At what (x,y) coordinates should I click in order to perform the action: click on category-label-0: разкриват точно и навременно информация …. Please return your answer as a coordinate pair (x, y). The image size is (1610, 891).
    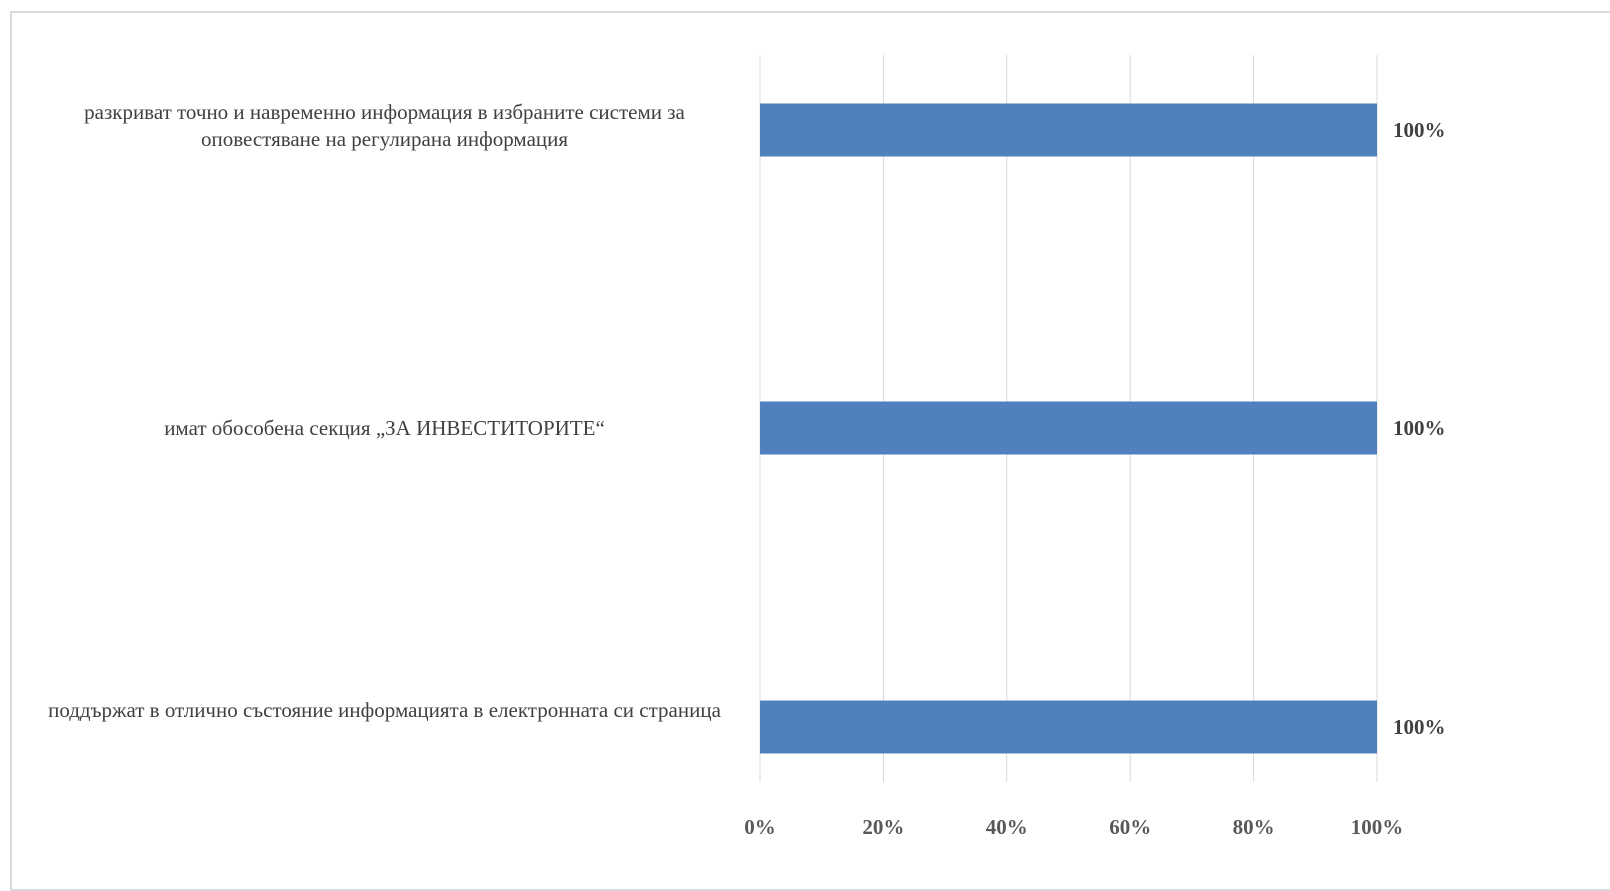
    Looking at the image, I should click on (384, 125).